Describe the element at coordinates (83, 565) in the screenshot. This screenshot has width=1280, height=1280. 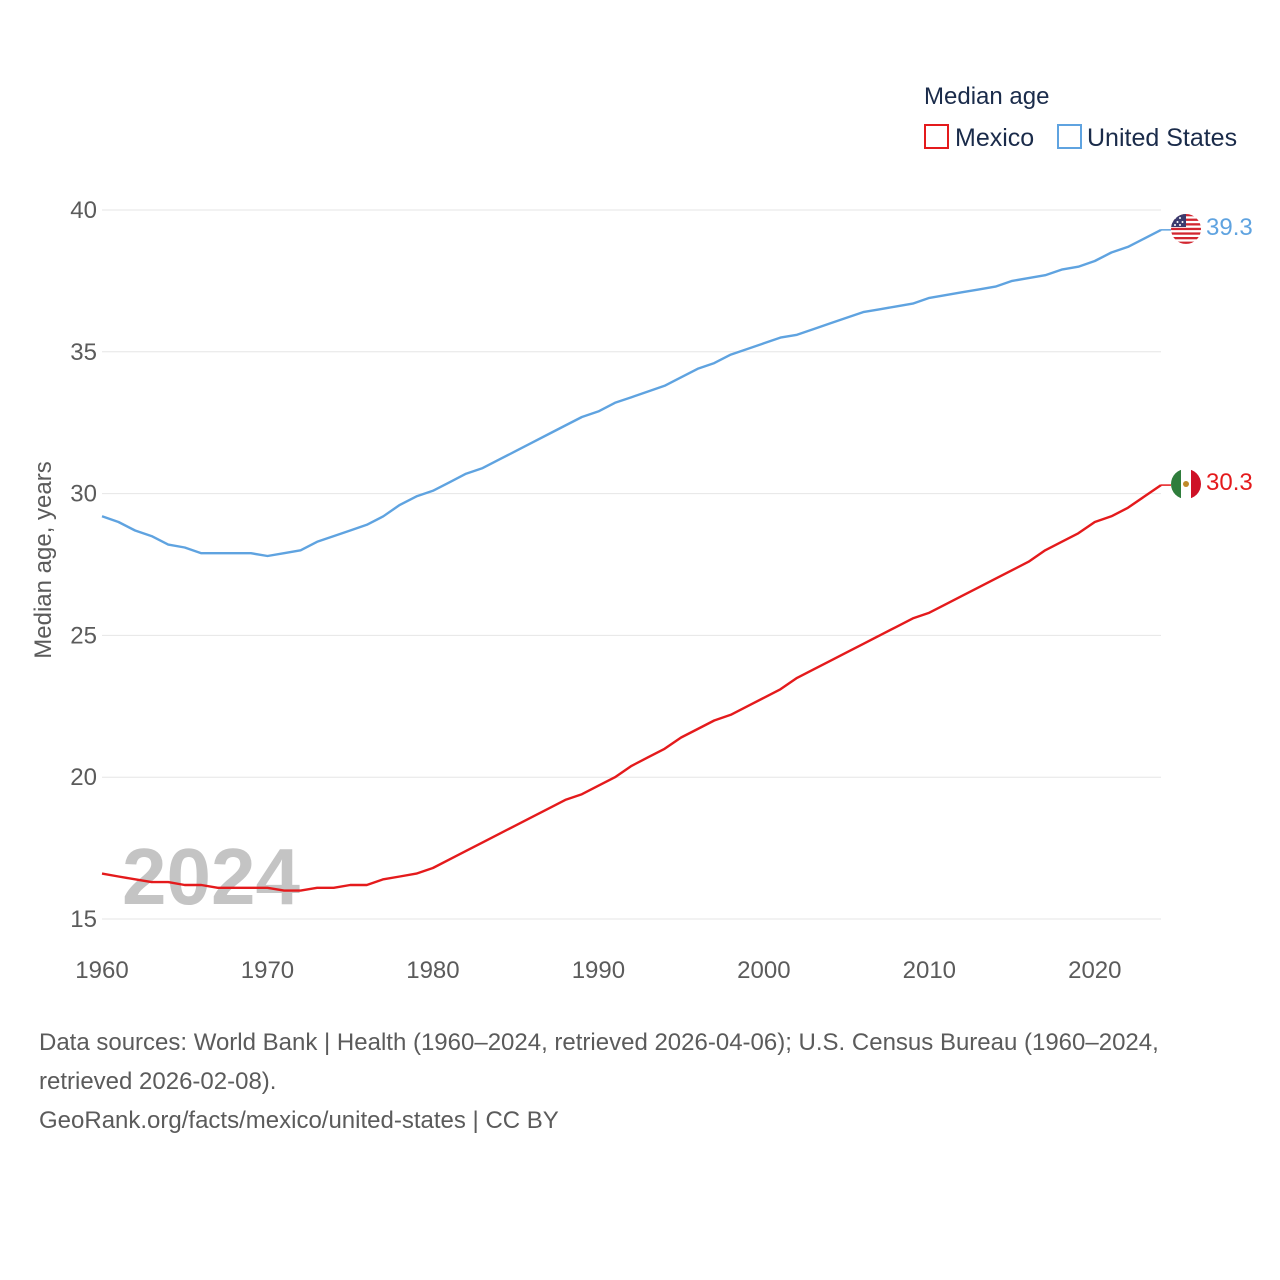
I see `y-axis-ticks: 15 20 25 30 35 40` at that location.